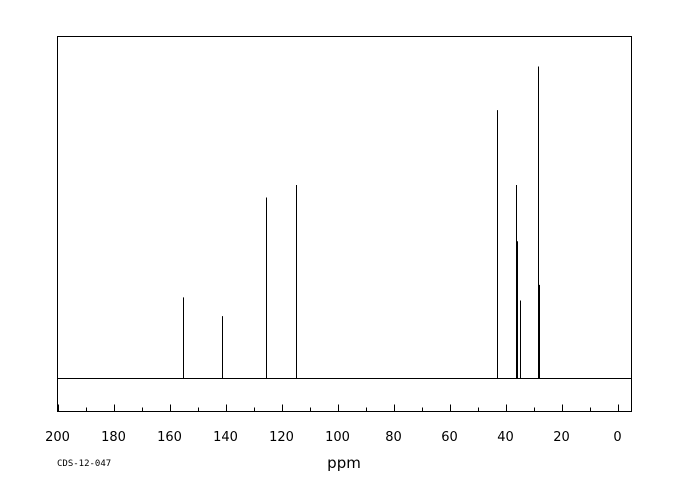  What do you see at coordinates (337, 437) in the screenshot?
I see `tick-label-100: 100` at bounding box center [337, 437].